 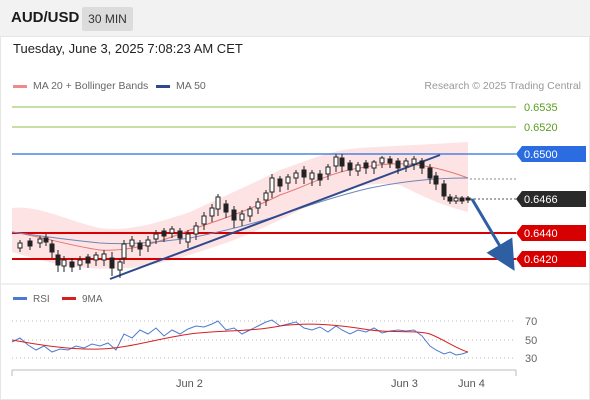 I want to click on price-box-0.6500, so click(x=551, y=154).